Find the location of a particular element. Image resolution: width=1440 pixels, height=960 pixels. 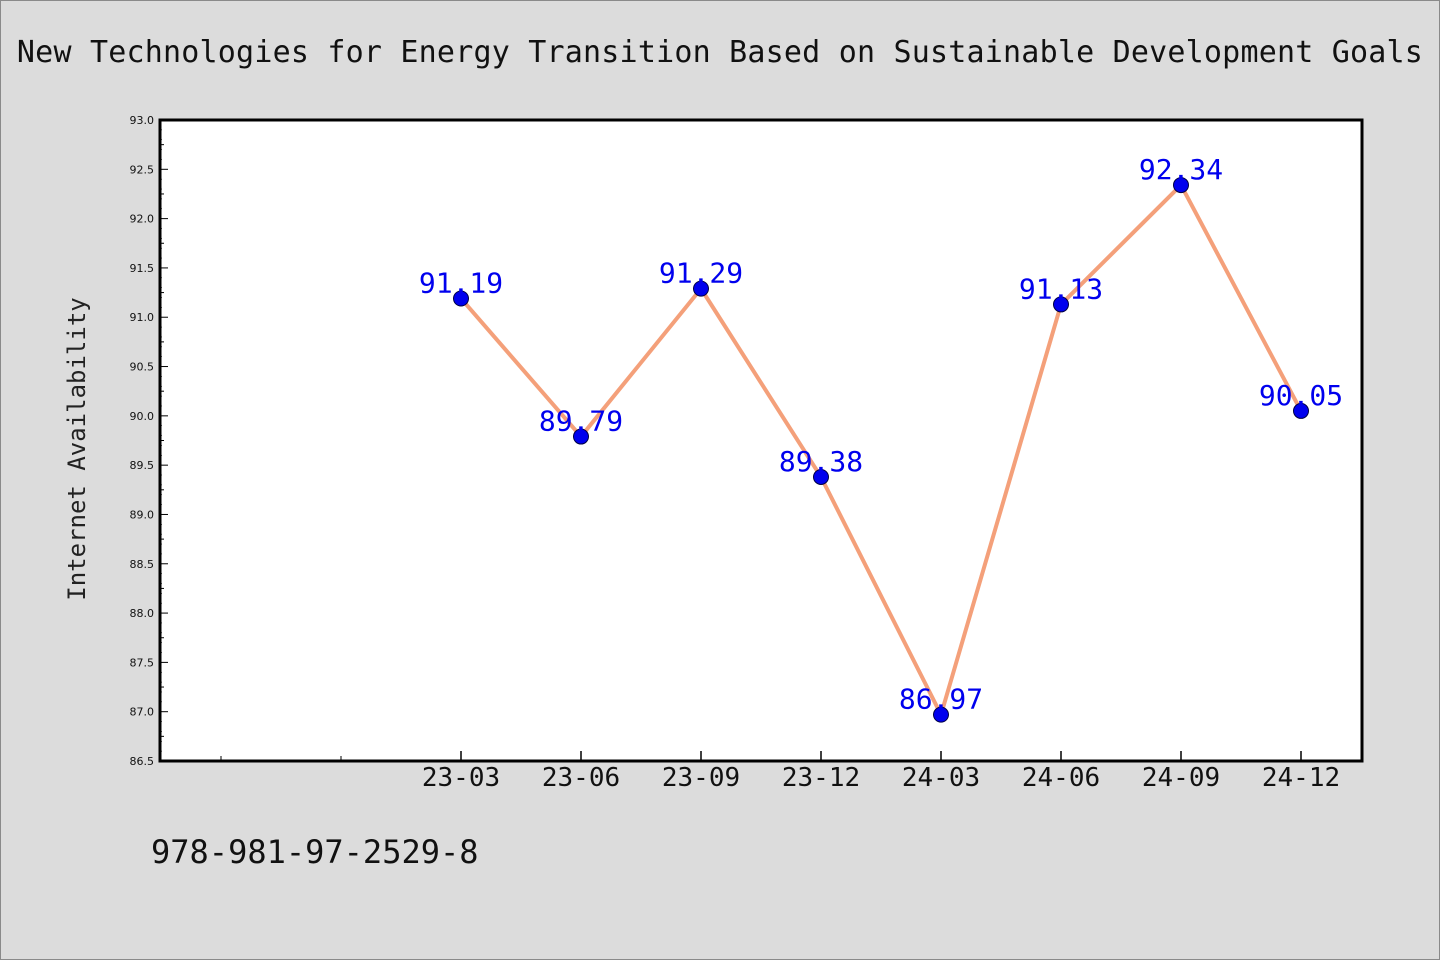

x-tick-label: 24-03 is located at coordinates (941, 778).